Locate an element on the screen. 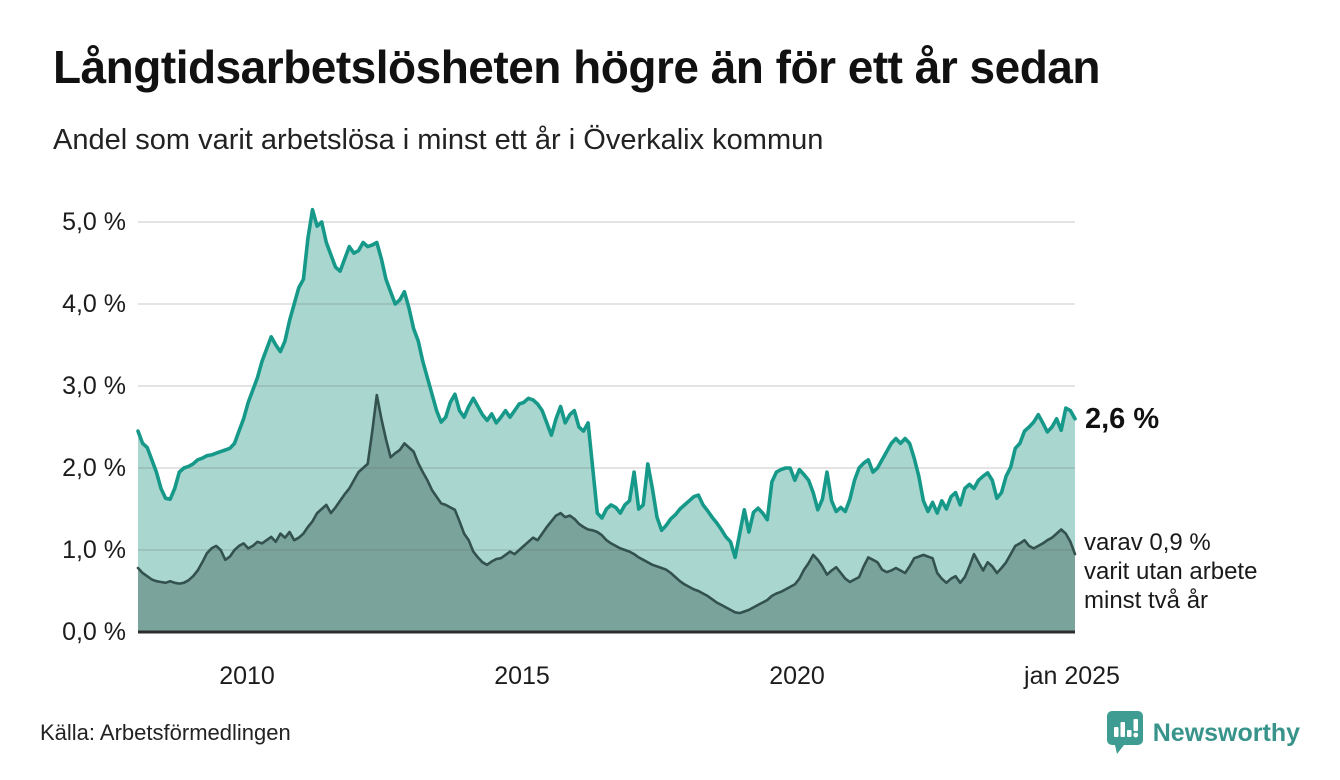 This screenshot has height=780, width=1340. newsworthy-bubble-chart-icon is located at coordinates (1125, 733).